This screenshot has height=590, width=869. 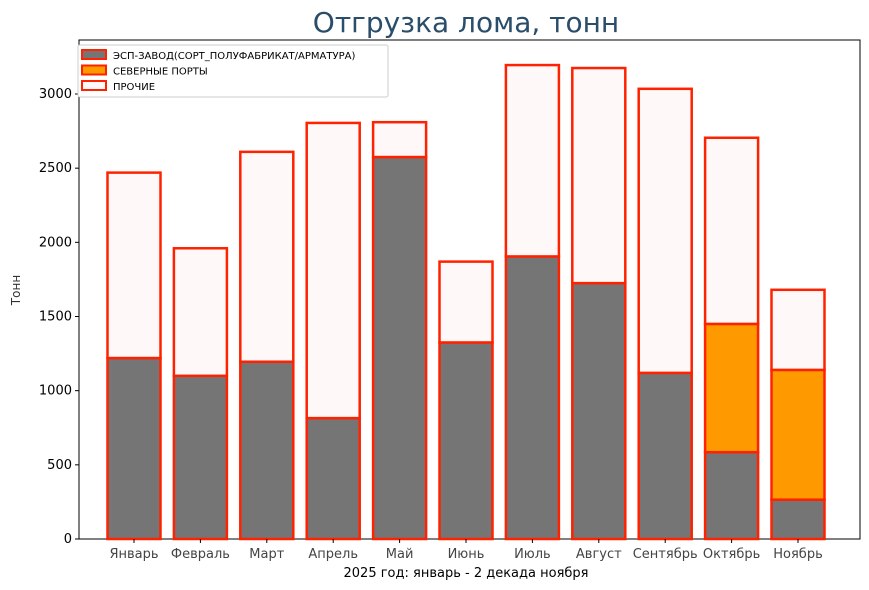 I want to click on y-tick-label: 2000, so click(x=55, y=242).